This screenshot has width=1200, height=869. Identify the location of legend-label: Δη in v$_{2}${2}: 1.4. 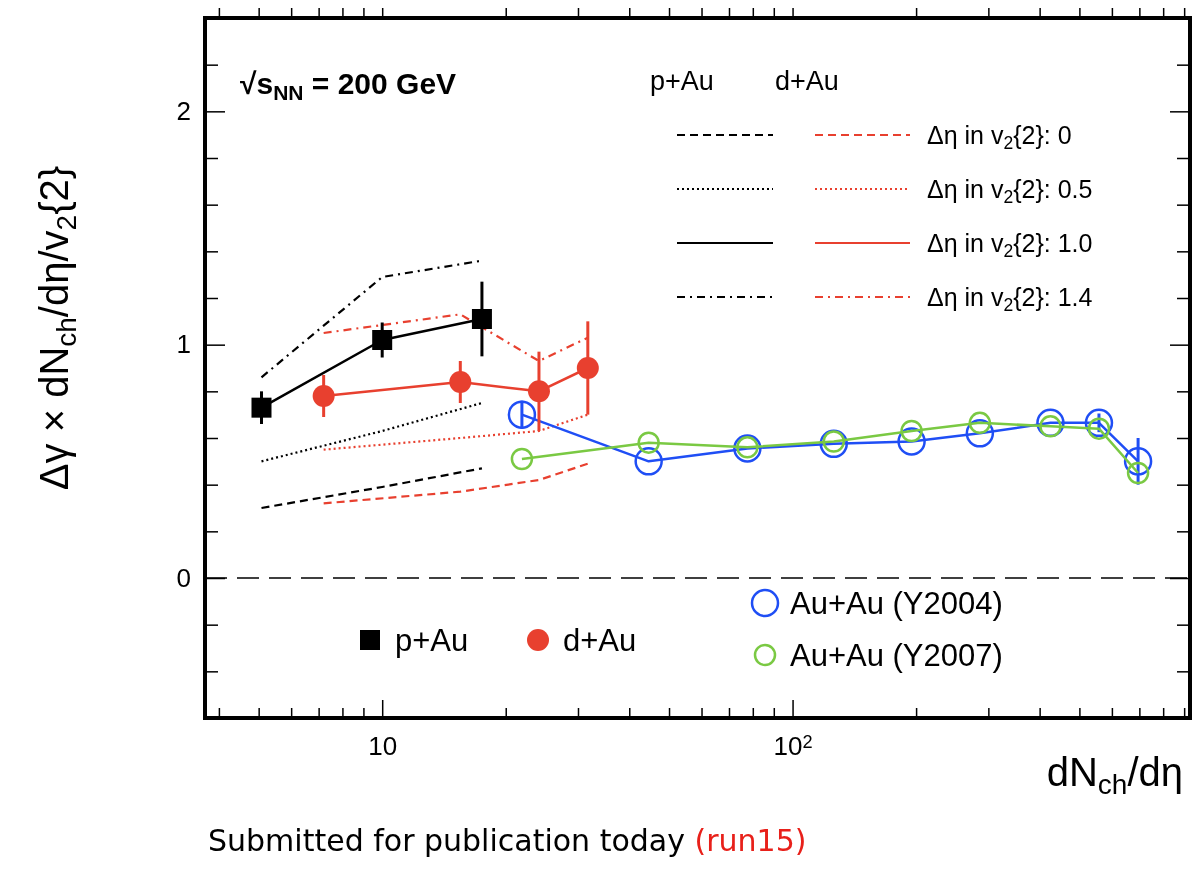
(1010, 299).